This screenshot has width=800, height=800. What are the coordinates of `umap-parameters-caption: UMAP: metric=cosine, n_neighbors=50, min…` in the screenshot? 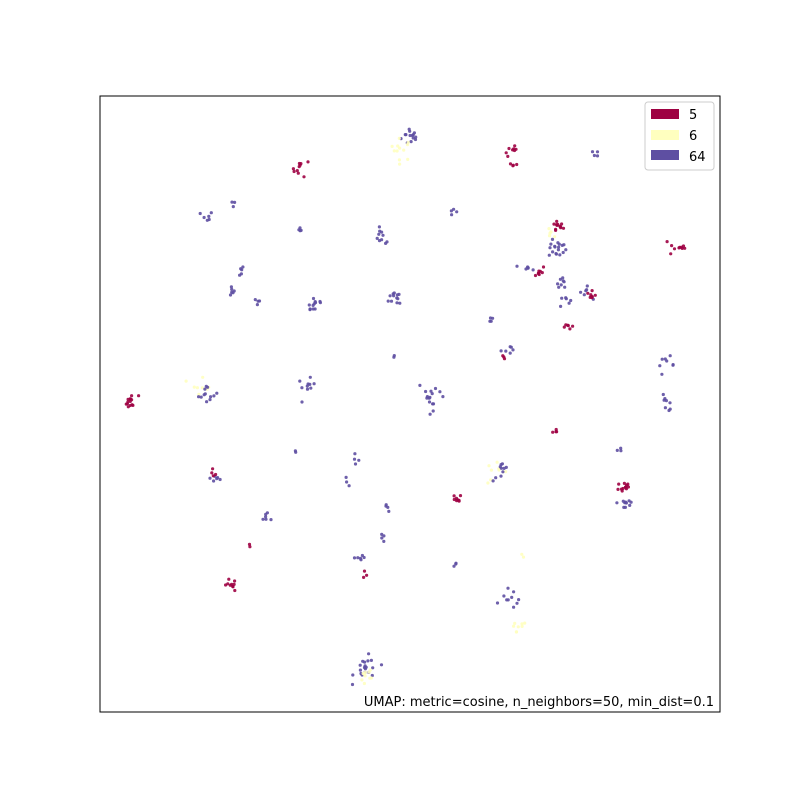 It's located at (539, 702).